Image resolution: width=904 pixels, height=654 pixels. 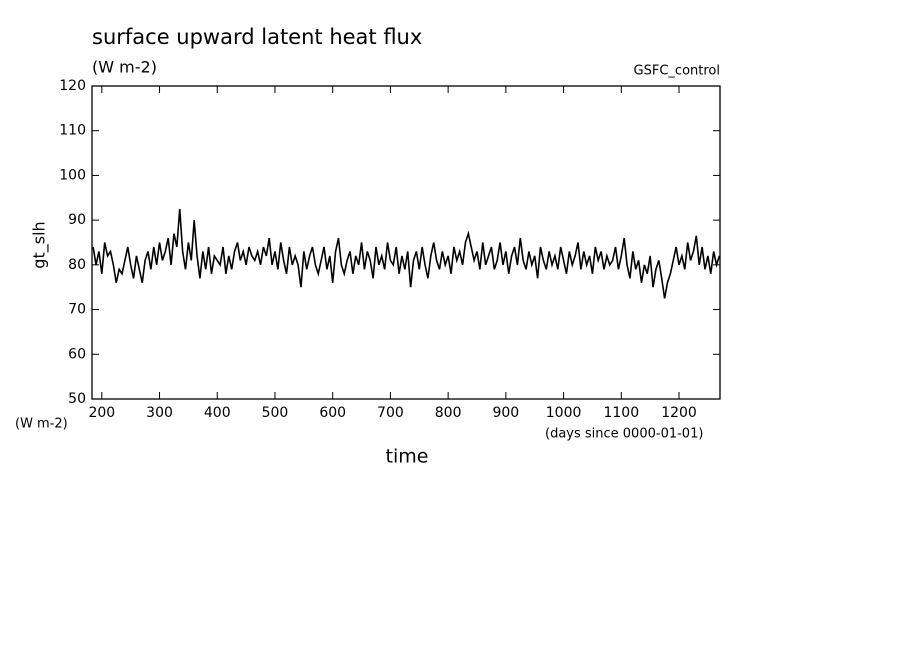 I want to click on y-tick-label: 100, so click(x=72, y=175).